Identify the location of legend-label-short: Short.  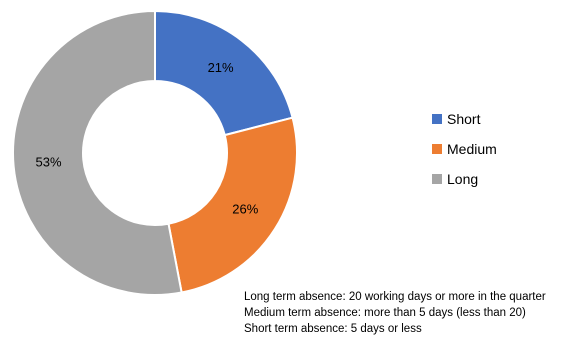
(464, 119).